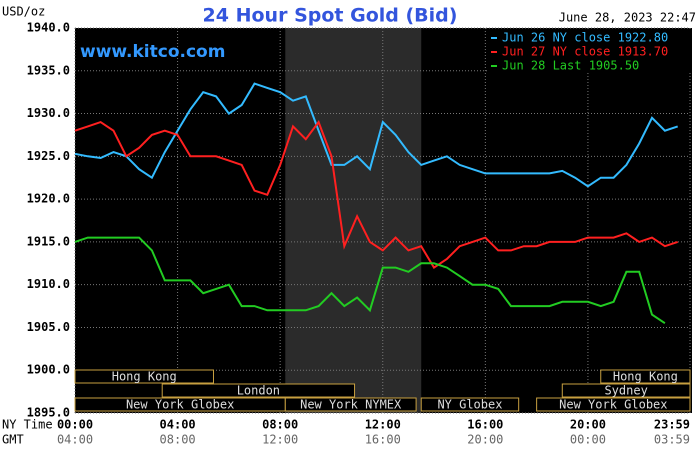 The image size is (700, 458). Describe the element at coordinates (672, 440) in the screenshot. I see `gmt-tick-label: 03:59` at that location.